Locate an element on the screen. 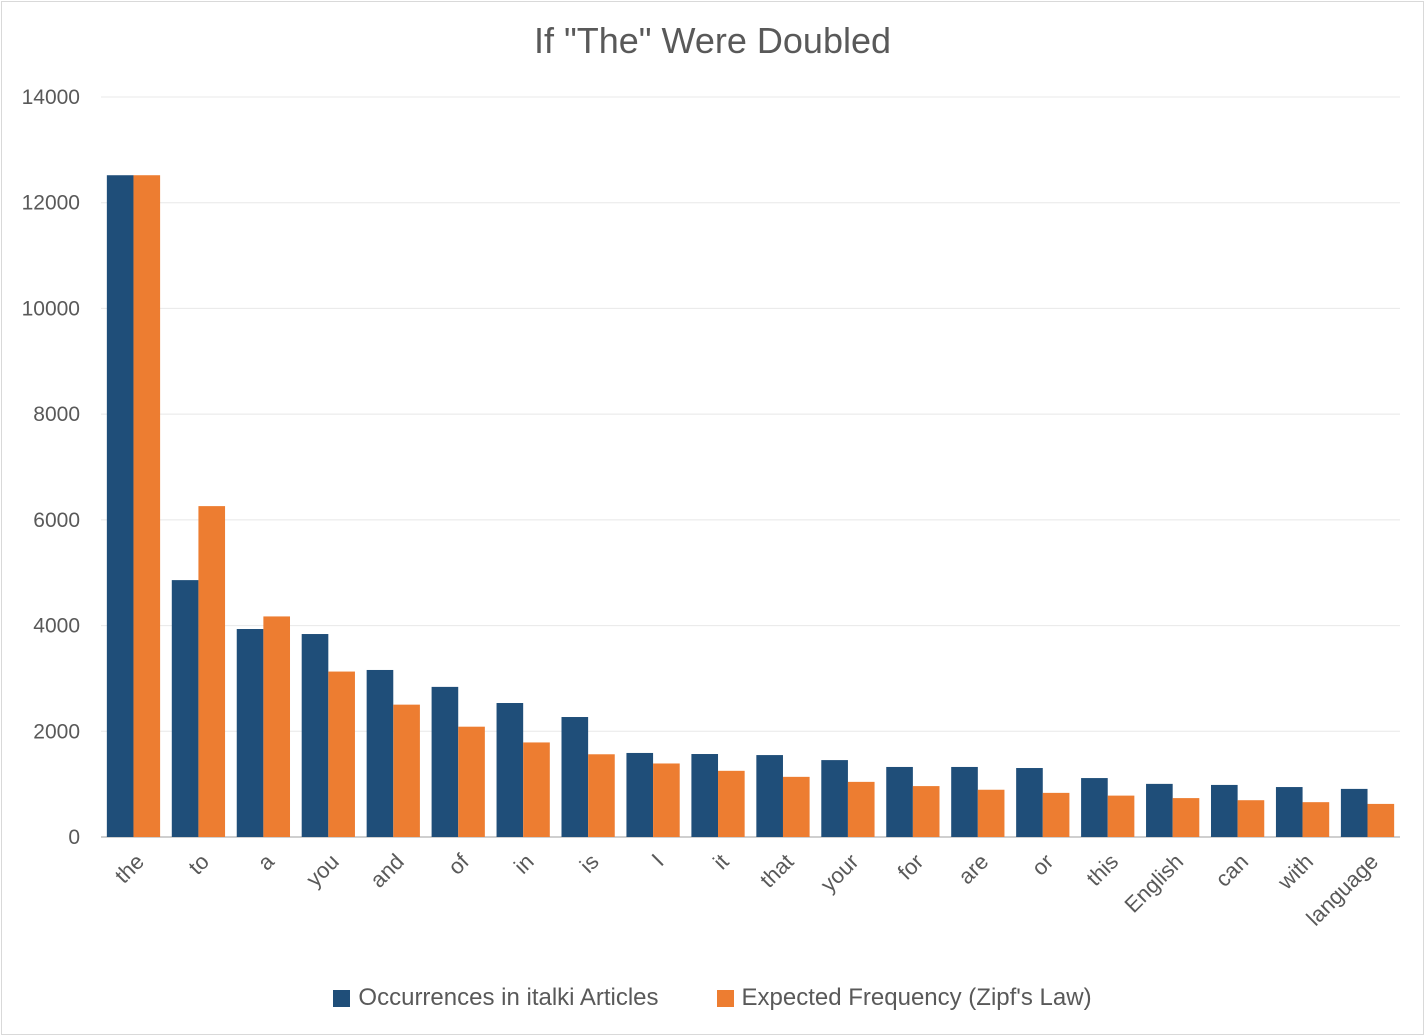  x-tick-label: a is located at coordinates (266, 861).